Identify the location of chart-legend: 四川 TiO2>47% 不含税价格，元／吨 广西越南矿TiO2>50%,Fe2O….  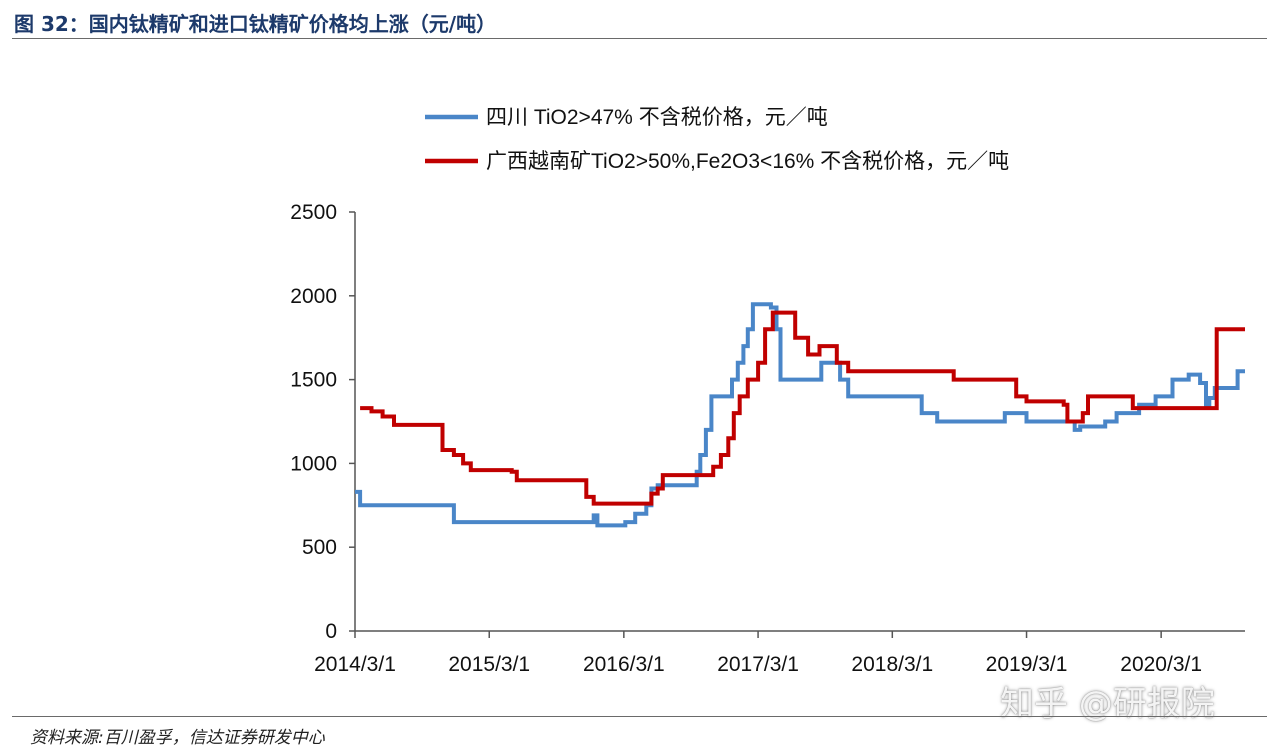
(717, 139).